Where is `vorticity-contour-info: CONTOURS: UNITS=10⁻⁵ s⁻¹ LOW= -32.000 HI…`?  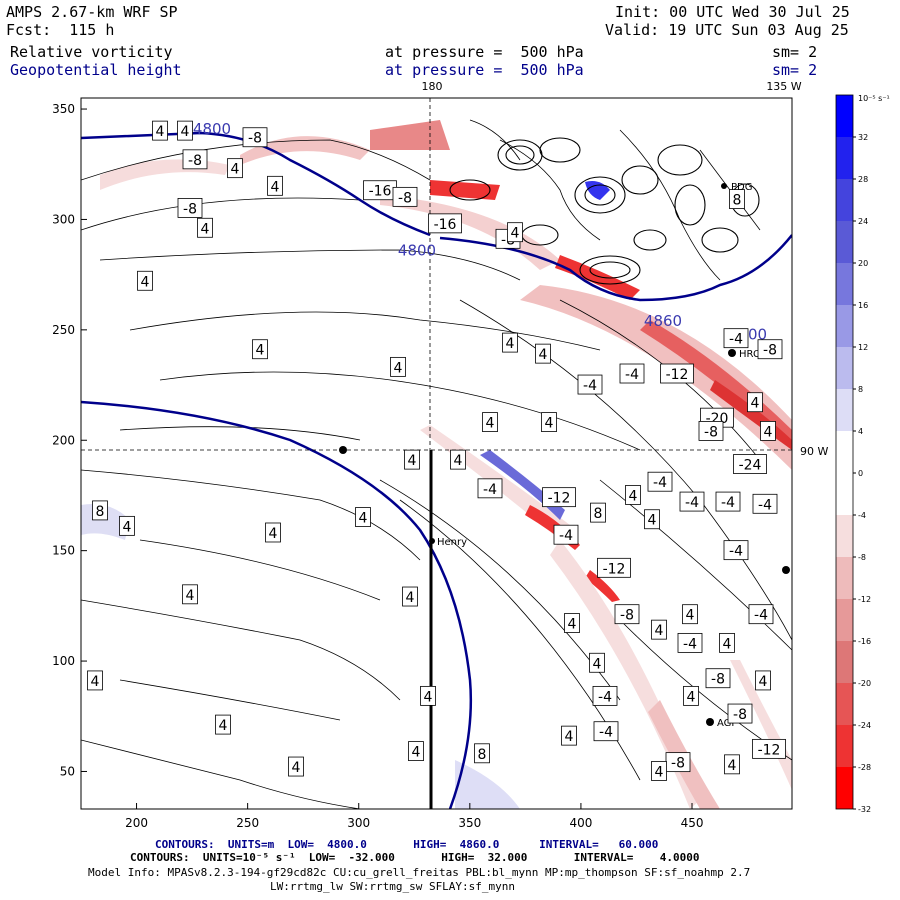
vorticity-contour-info: CONTOURS: UNITS=10⁻⁵ s⁻¹ LOW= -32.000 HI… is located at coordinates (415, 857).